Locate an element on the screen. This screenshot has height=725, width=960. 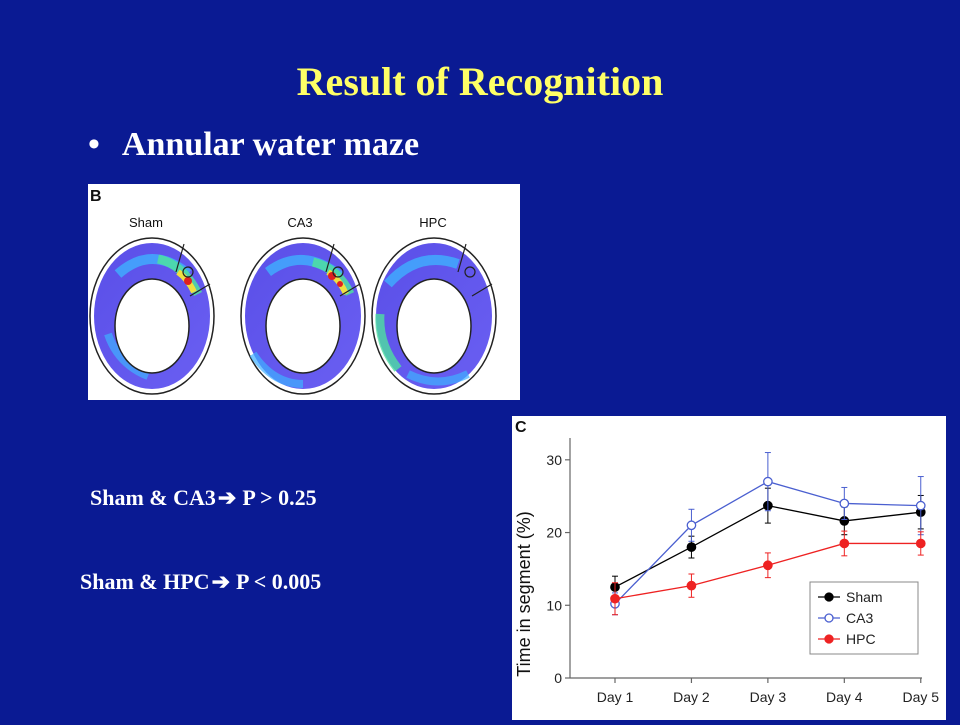
stat-sham-ca3-label: Sham & CA3 is located at coordinates (153, 497).